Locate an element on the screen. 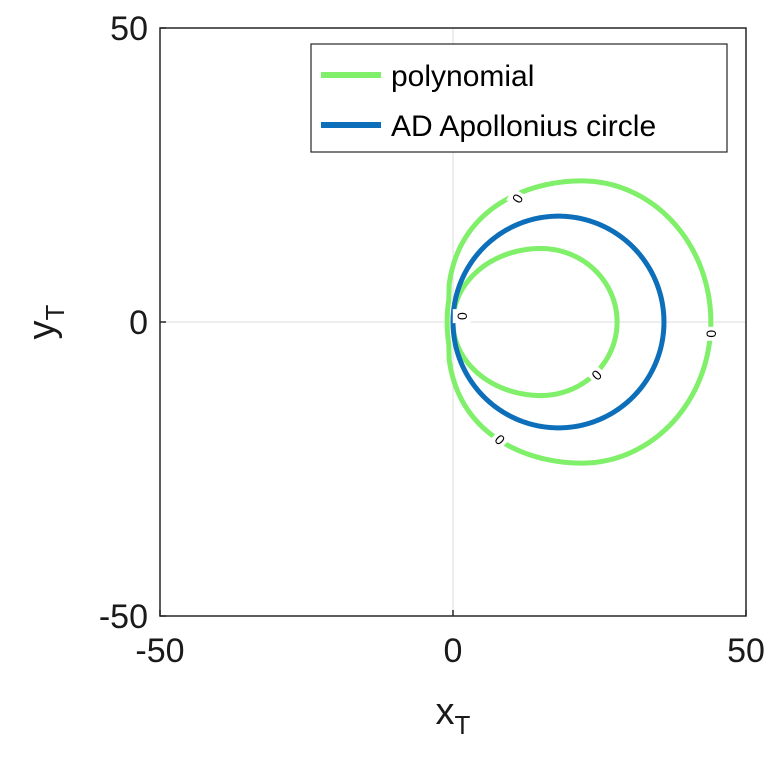 Image resolution: width=770 pixels, height=759 pixels. y-tick-label: 50 is located at coordinates (129, 29).